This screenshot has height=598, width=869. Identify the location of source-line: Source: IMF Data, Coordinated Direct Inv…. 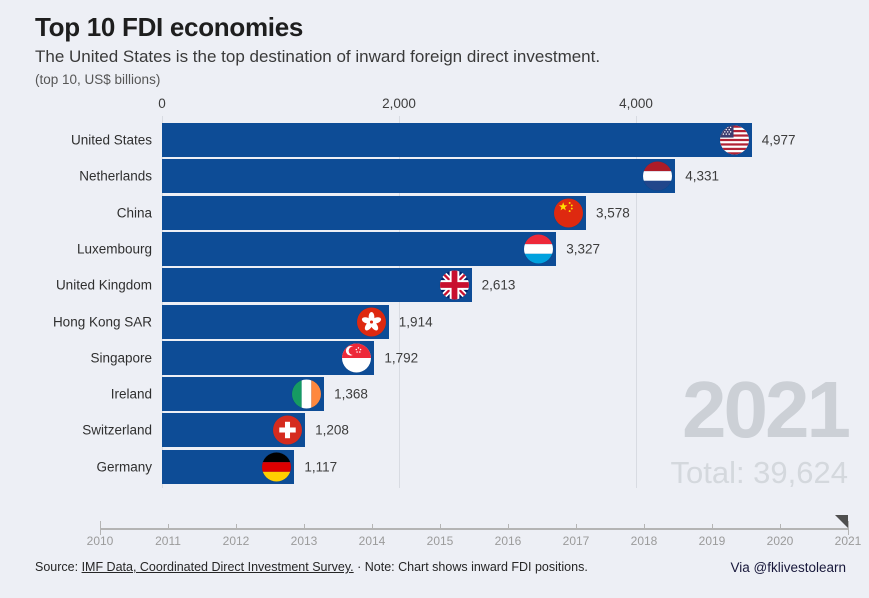
(311, 567).